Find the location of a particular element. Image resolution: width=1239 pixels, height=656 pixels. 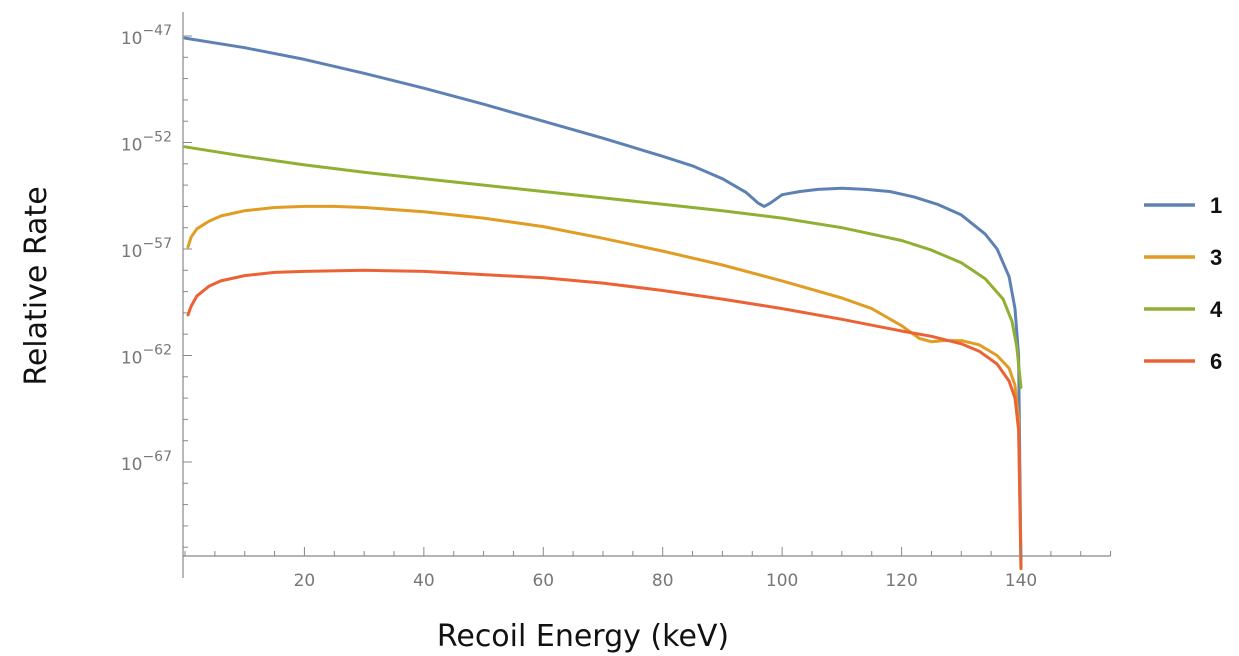

y-tick-label: 10−62 is located at coordinates (146, 356).